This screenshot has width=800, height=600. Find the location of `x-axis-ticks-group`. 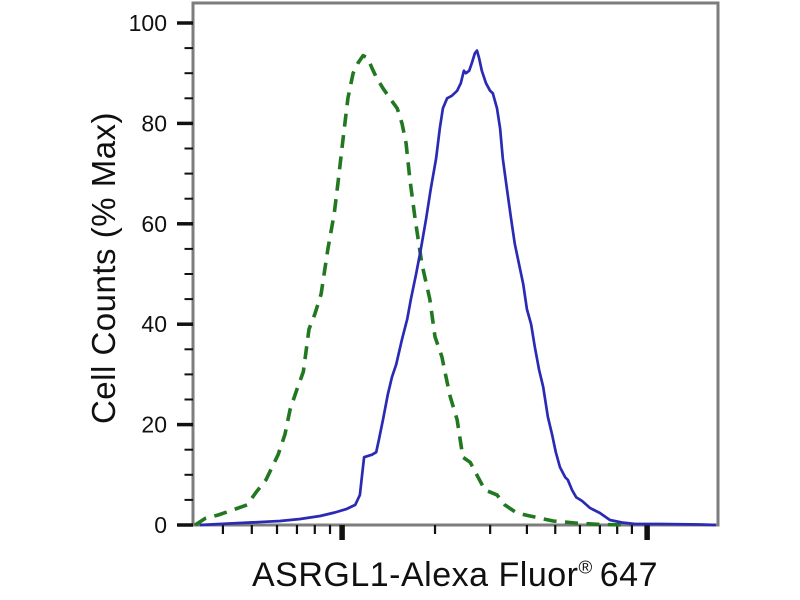

x-axis-ticks-group is located at coordinates (435, 532).